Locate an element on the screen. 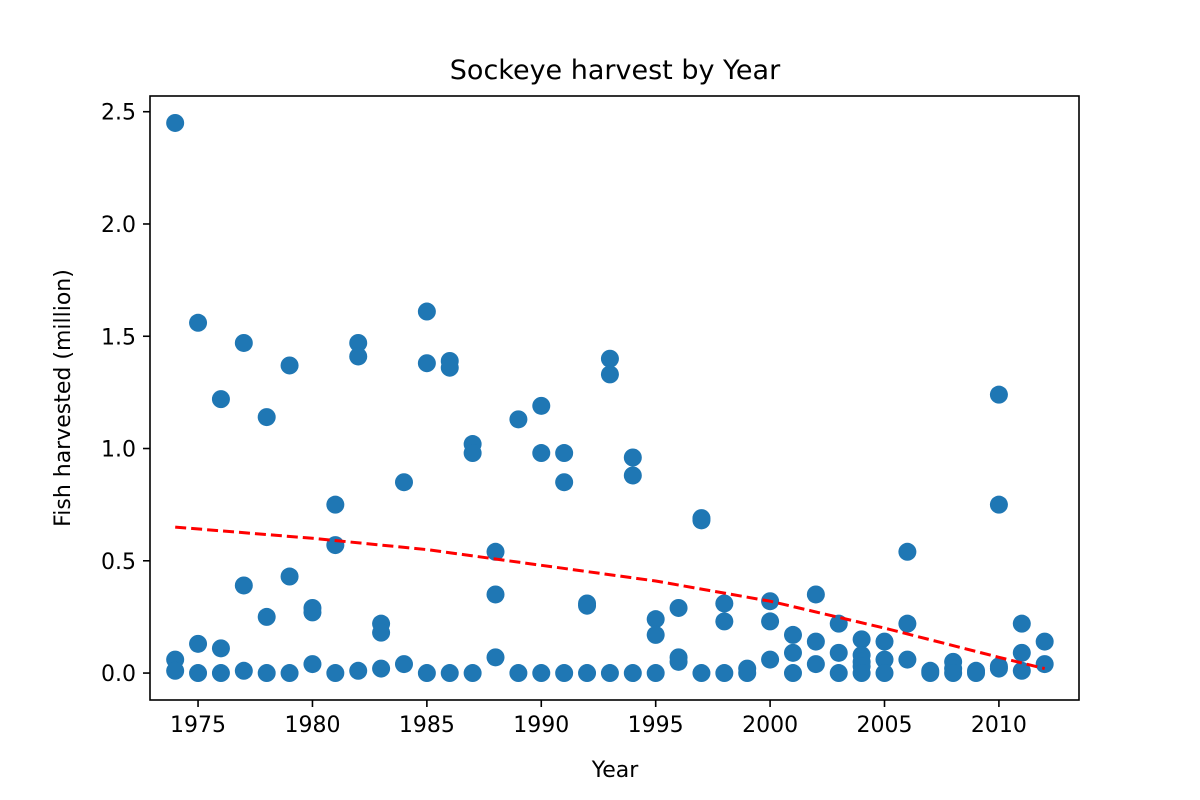  y-tick-label: 2.5 is located at coordinates (118, 113).